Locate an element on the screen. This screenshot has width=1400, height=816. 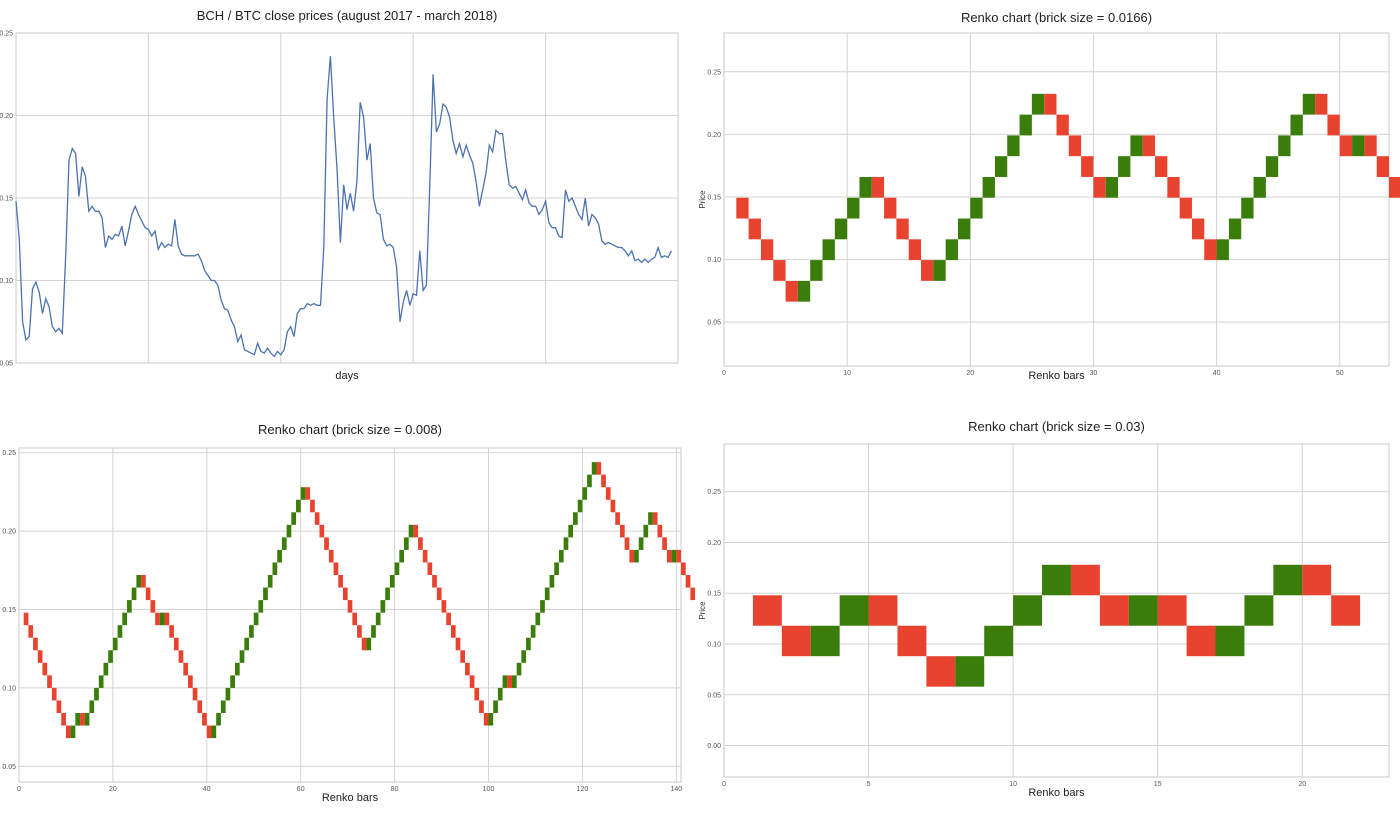
x-axis-label: days is located at coordinates (347, 376).